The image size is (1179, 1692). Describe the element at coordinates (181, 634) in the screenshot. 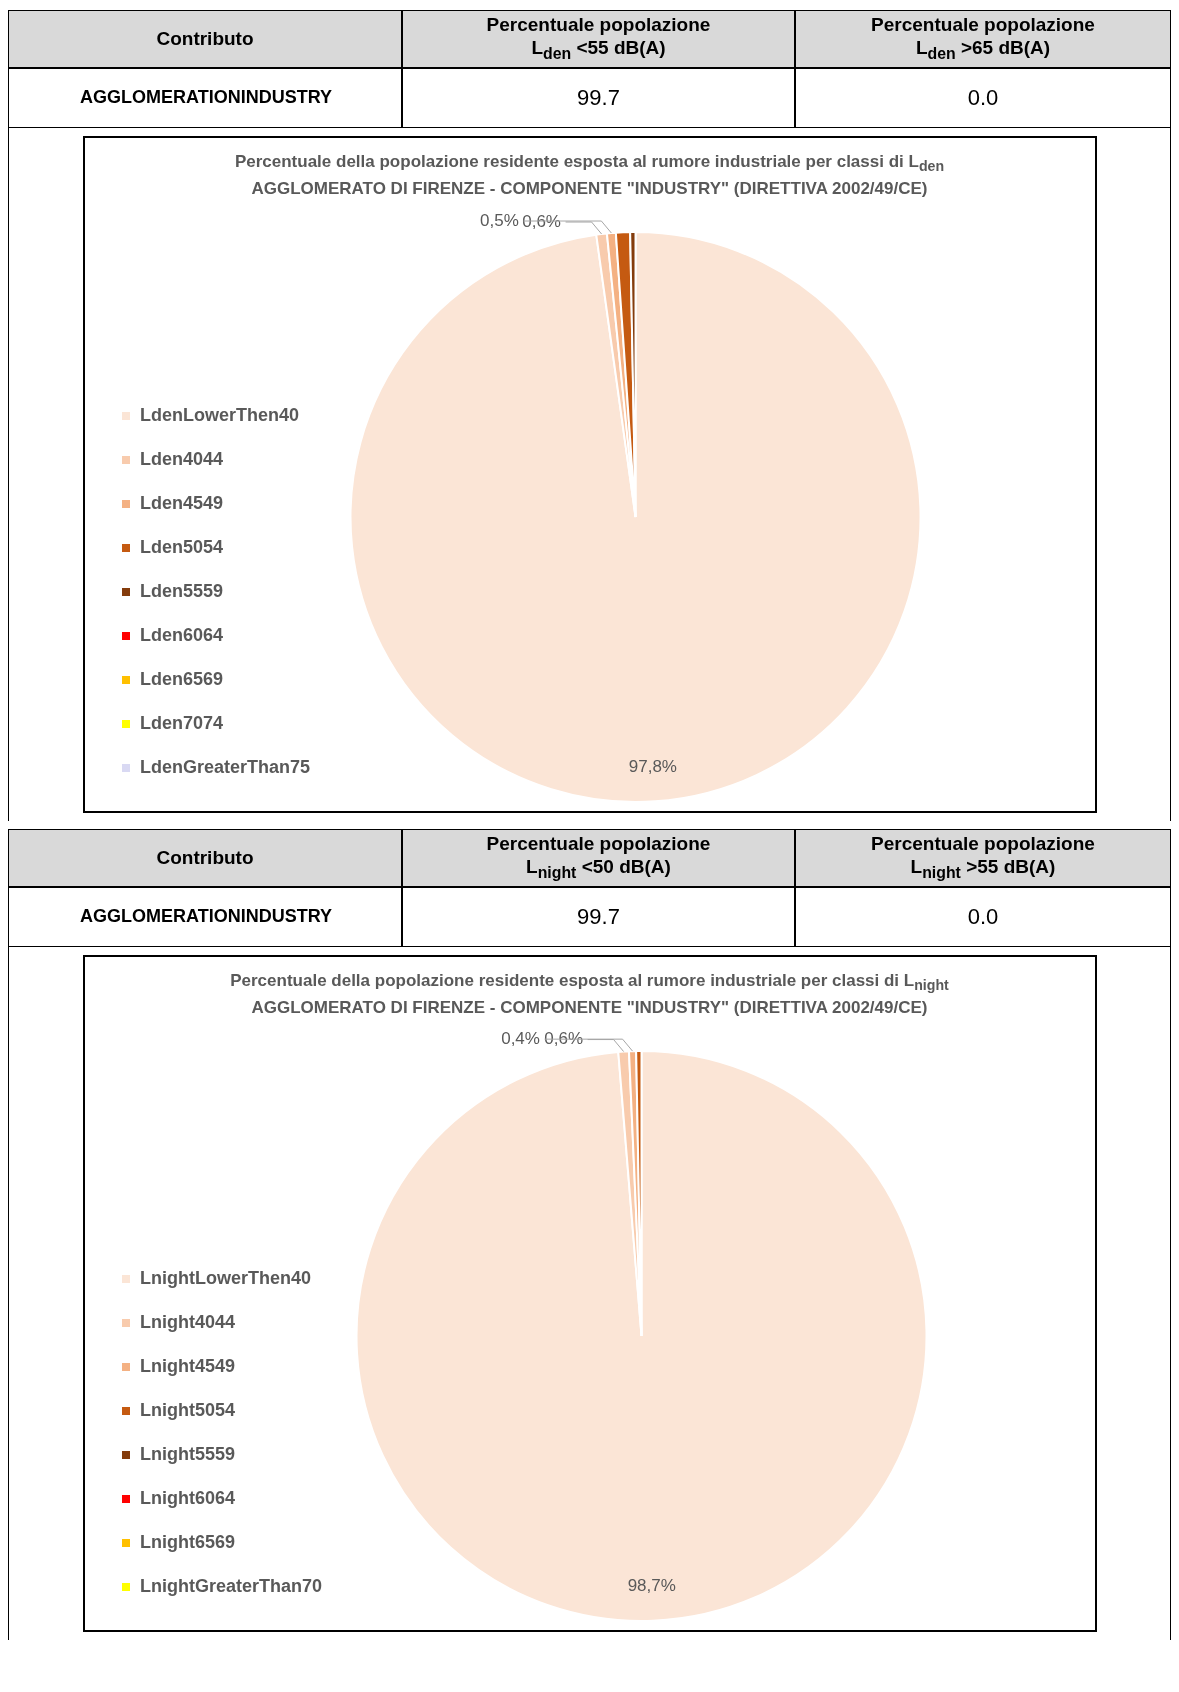

I see `legend-label: Lden6064` at that location.